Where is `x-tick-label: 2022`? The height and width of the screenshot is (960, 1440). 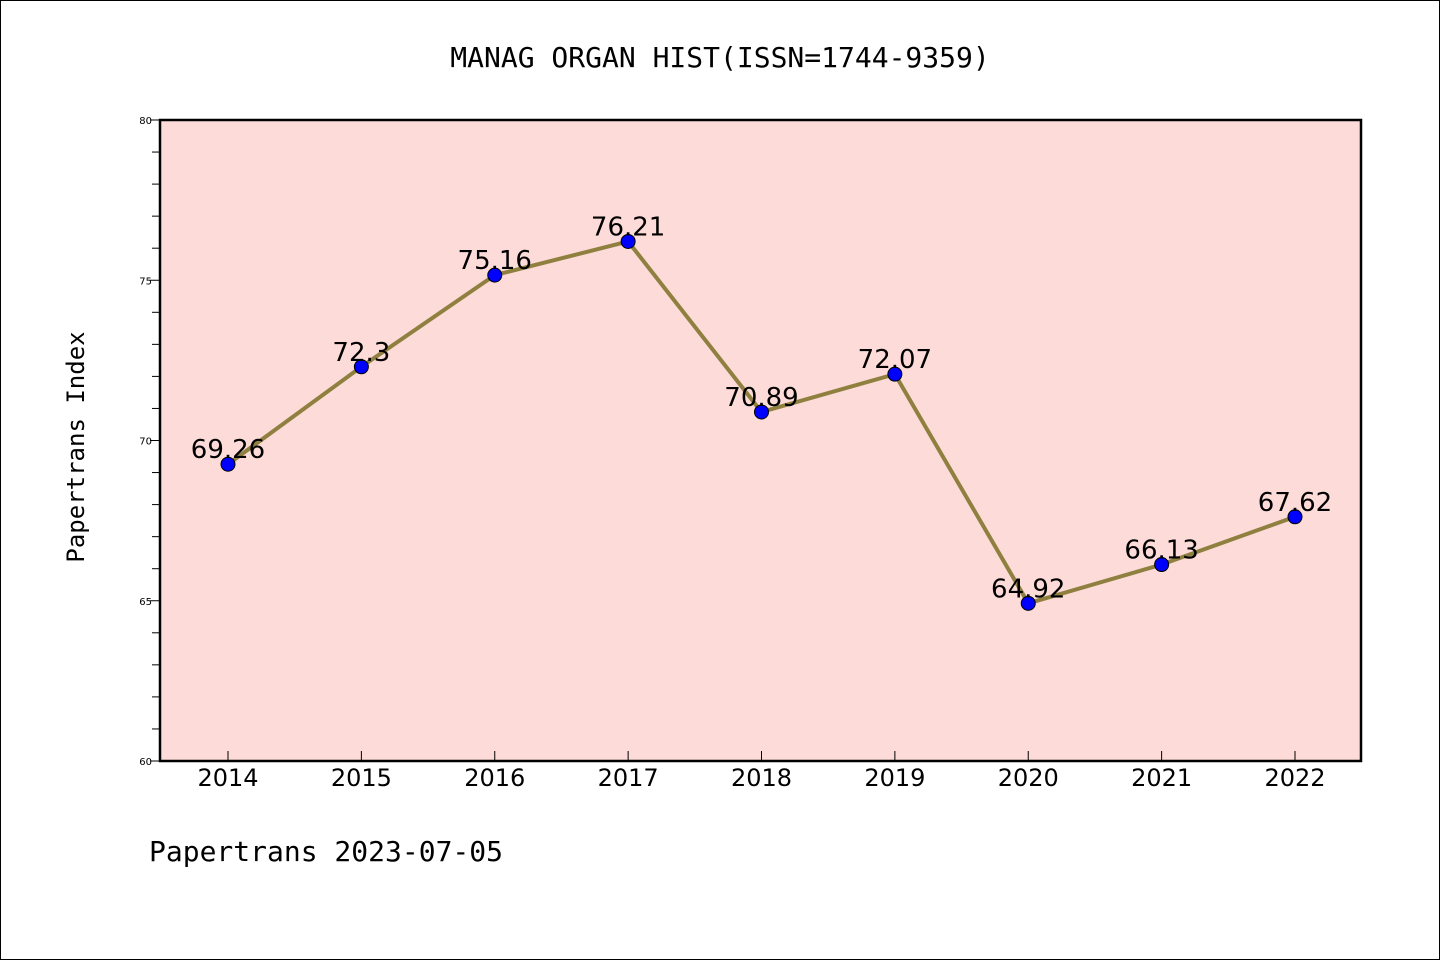
x-tick-label: 2022 is located at coordinates (1294, 778).